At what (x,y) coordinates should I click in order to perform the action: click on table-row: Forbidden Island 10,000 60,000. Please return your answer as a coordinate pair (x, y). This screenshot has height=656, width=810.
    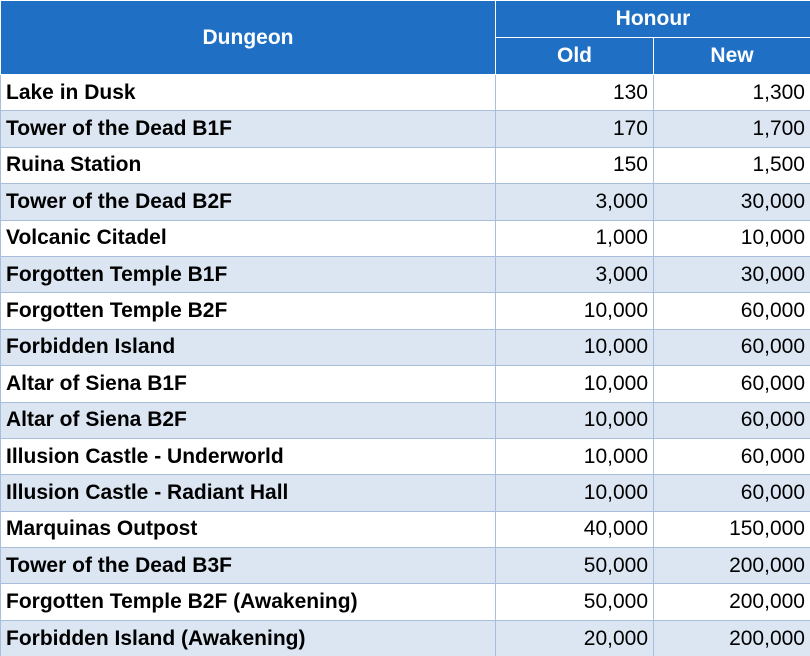
    Looking at the image, I should click on (405, 347).